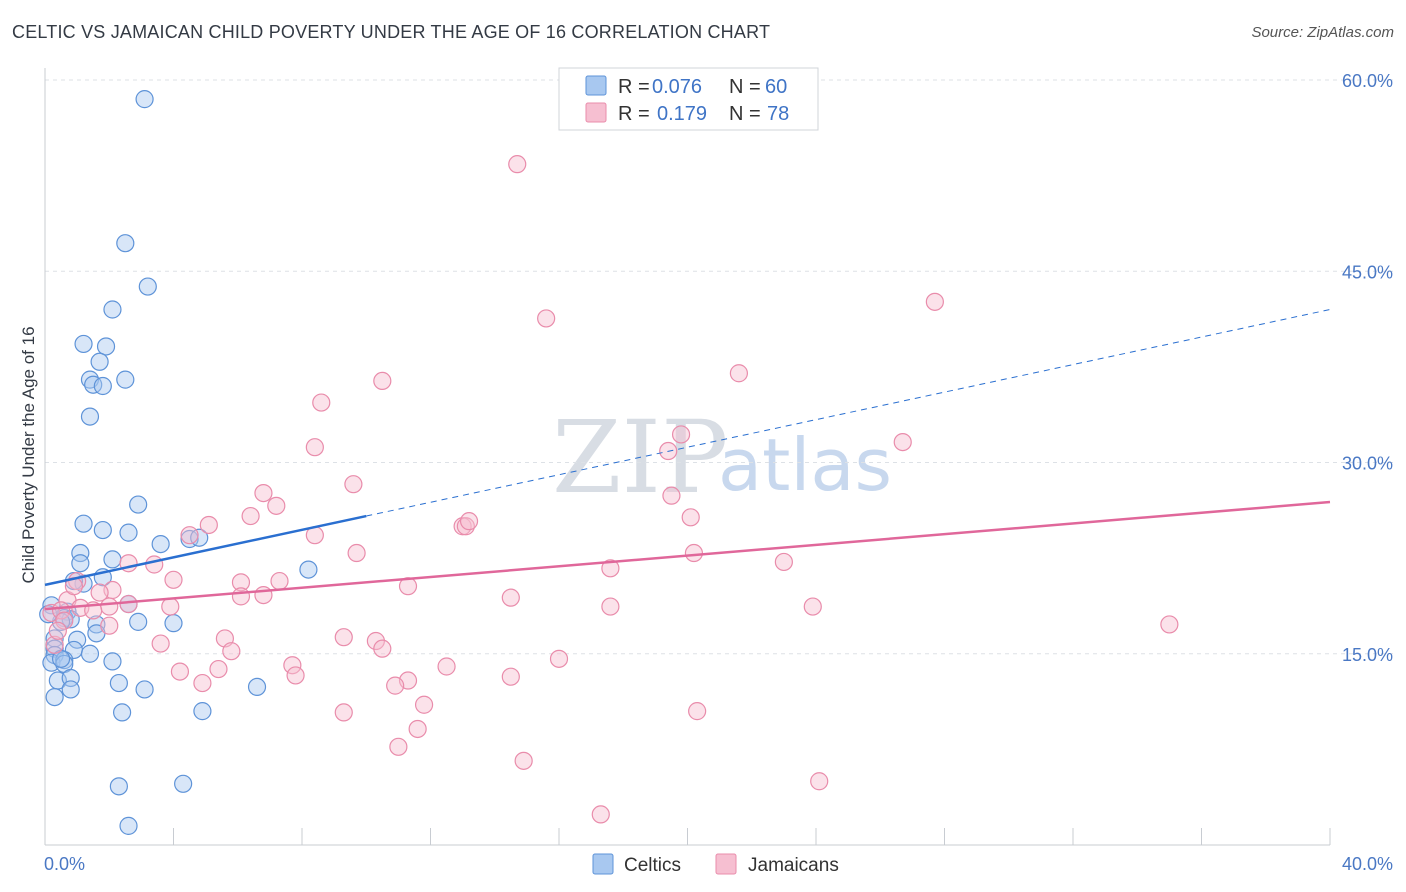 This screenshot has height=892, width=1406. Describe the element at coordinates (1367, 272) in the screenshot. I see `y-tick-label: 45.0%` at that location.